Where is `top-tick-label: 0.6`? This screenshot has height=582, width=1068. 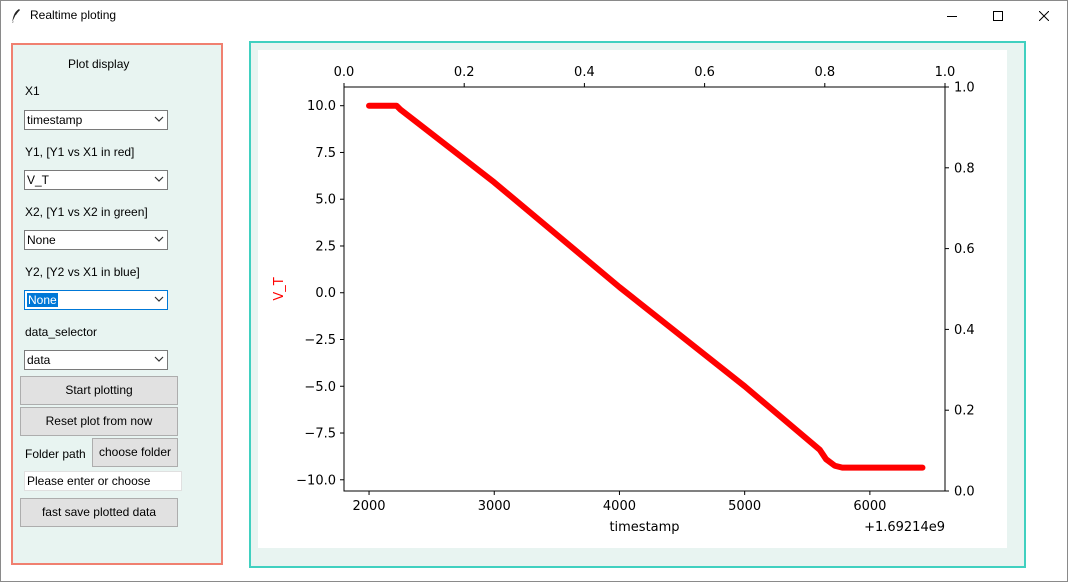
top-tick-label: 0.6 is located at coordinates (704, 72).